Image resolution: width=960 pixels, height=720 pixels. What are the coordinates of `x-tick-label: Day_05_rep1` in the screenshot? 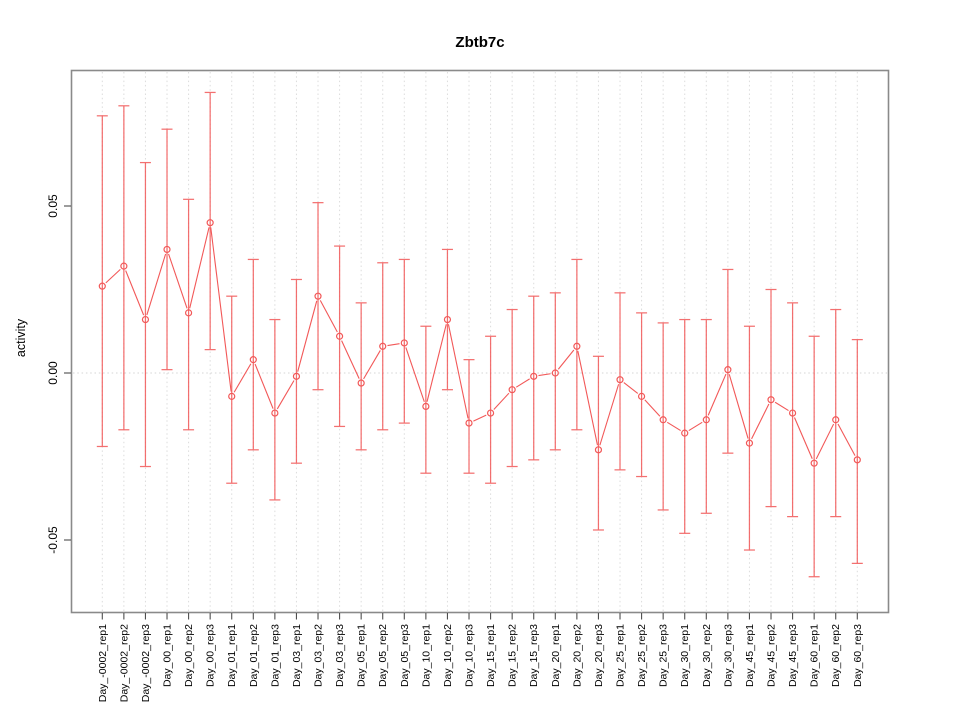 It's located at (362, 655).